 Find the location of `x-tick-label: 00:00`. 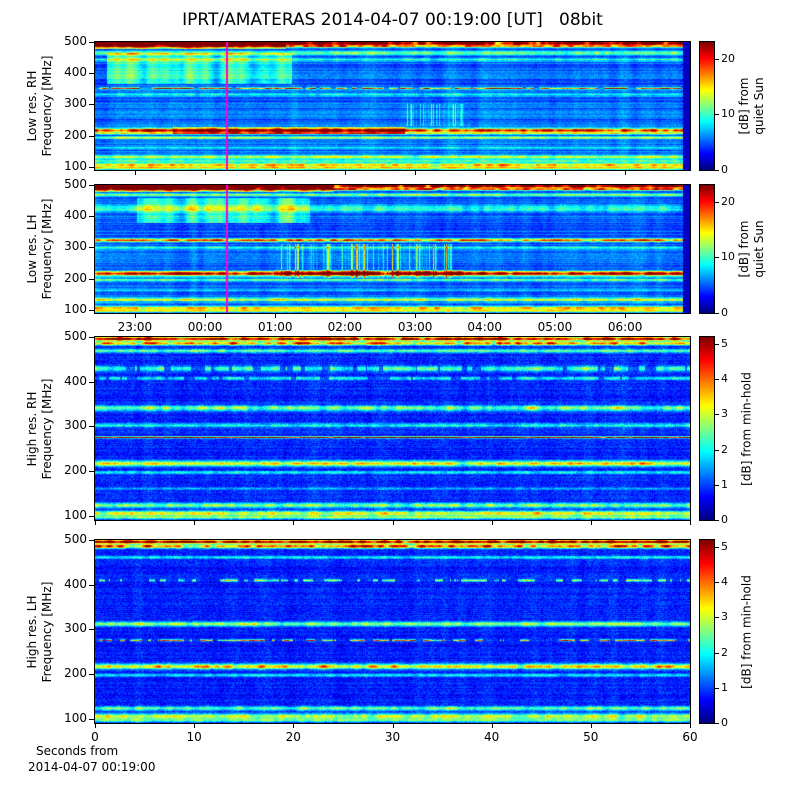

x-tick-label: 00:00 is located at coordinates (205, 327).